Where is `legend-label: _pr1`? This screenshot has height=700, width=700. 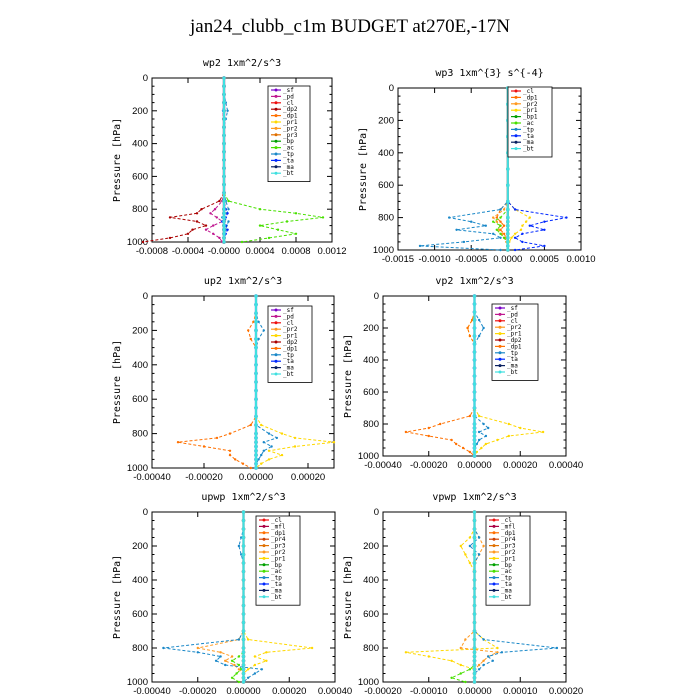
legend-label: _pr1 is located at coordinates (514, 334).